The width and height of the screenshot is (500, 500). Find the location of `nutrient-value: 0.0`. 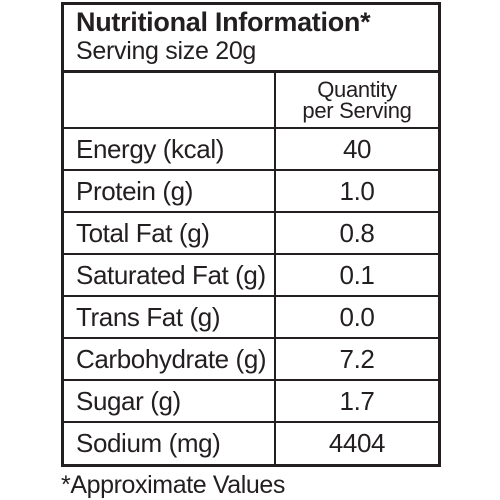

nutrient-value: 0.0 is located at coordinates (356, 316).